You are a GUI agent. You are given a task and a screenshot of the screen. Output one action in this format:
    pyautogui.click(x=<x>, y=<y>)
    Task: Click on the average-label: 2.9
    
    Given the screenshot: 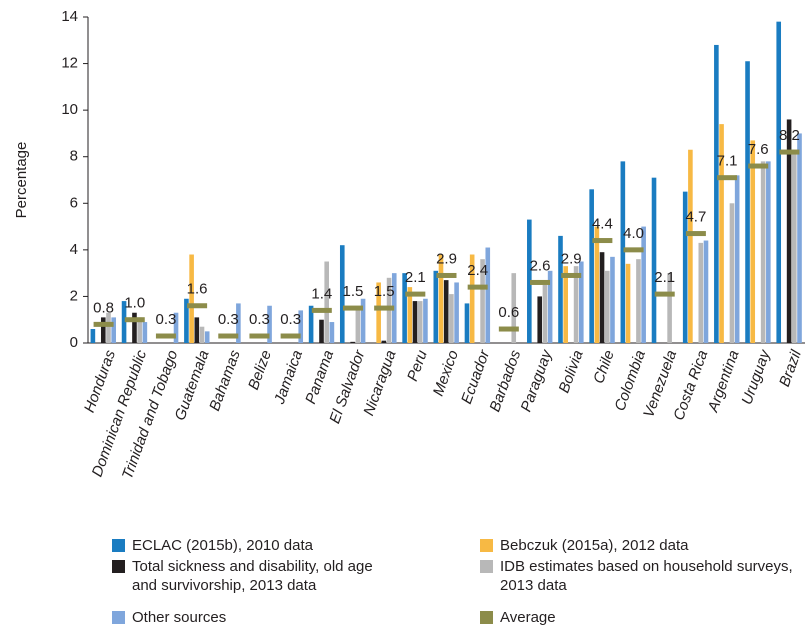 What is the action you would take?
    pyautogui.click(x=446, y=258)
    